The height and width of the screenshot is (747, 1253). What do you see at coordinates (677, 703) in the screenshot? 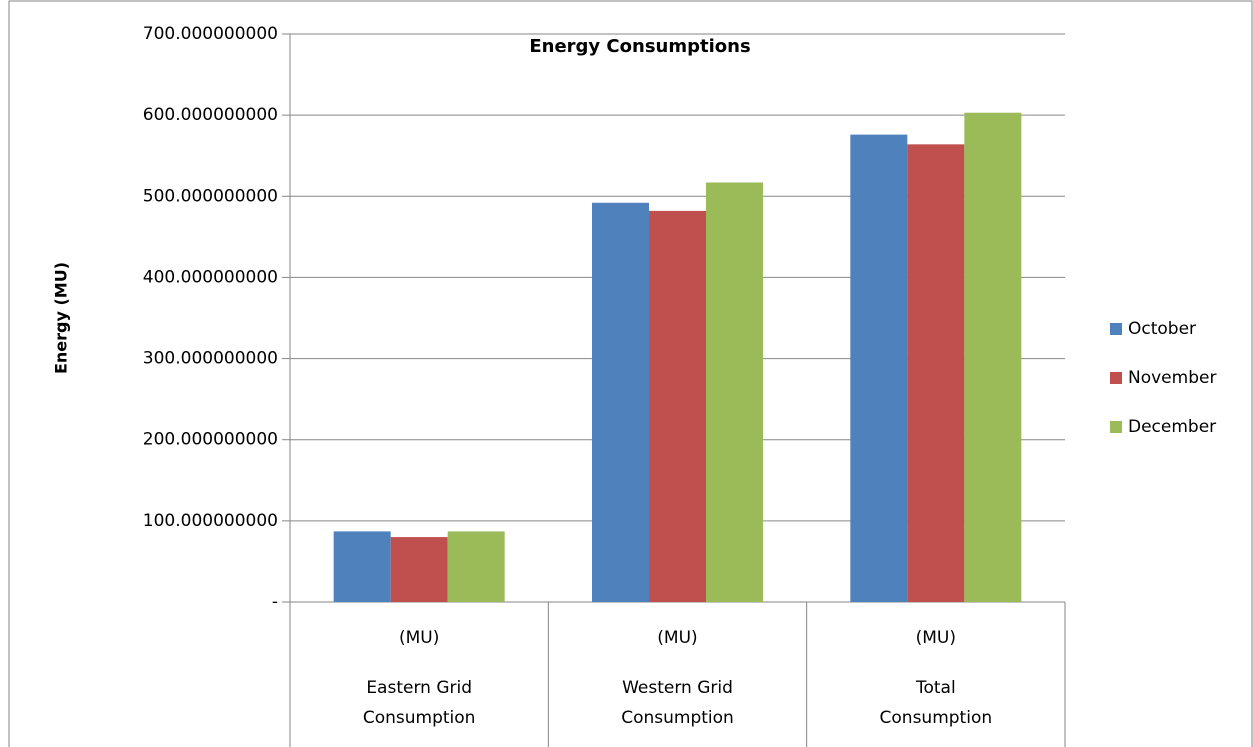
I see `x-tick-label: Western Grid Consumption` at bounding box center [677, 703].